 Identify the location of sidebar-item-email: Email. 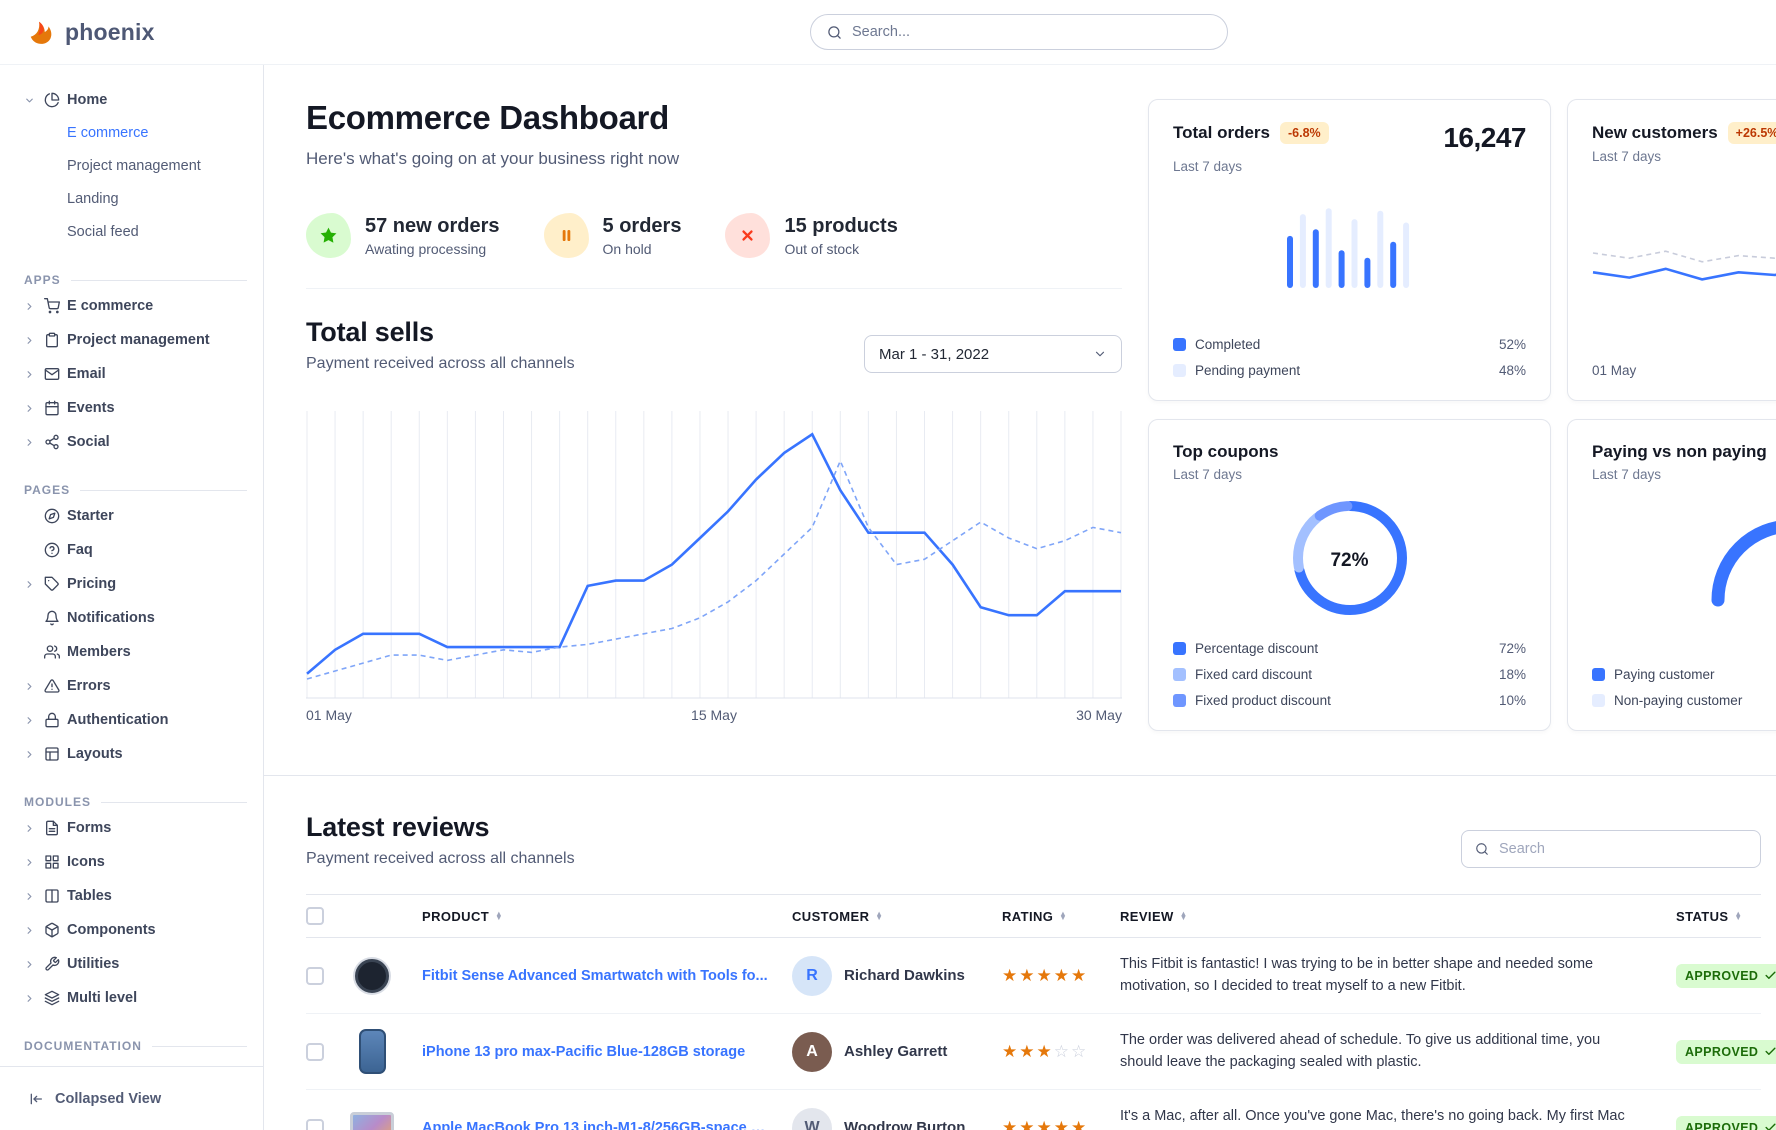
(131, 374).